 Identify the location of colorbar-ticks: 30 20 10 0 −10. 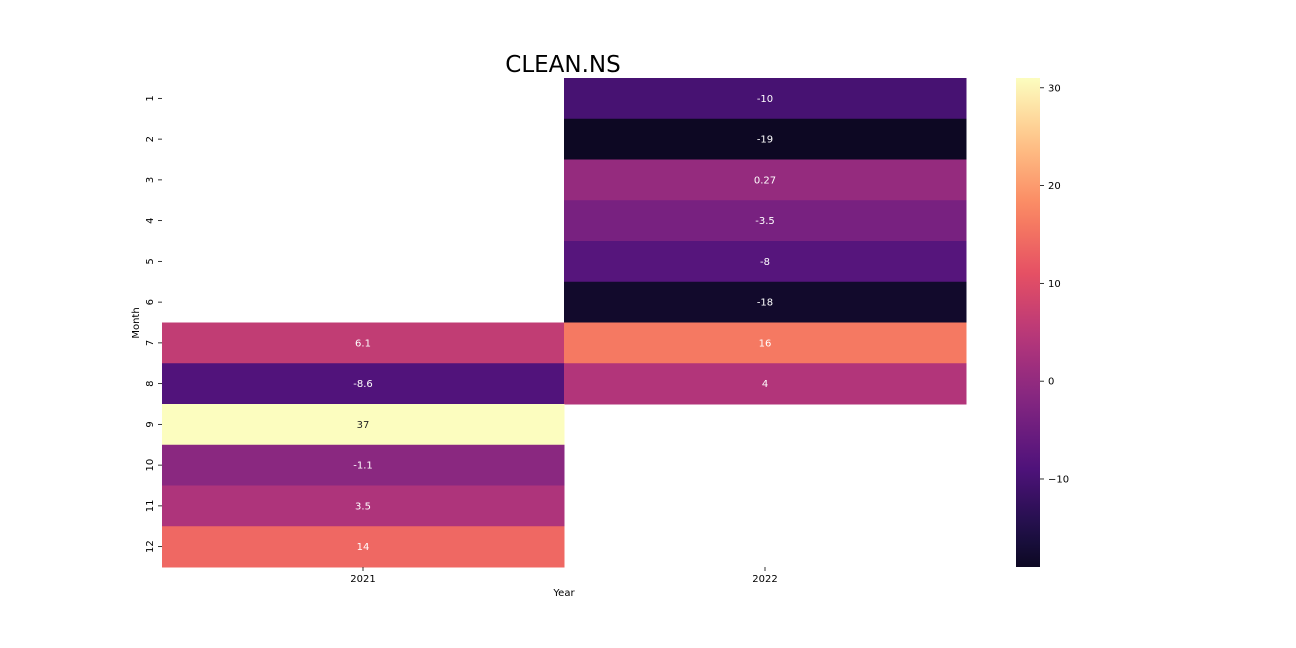
(1054, 284).